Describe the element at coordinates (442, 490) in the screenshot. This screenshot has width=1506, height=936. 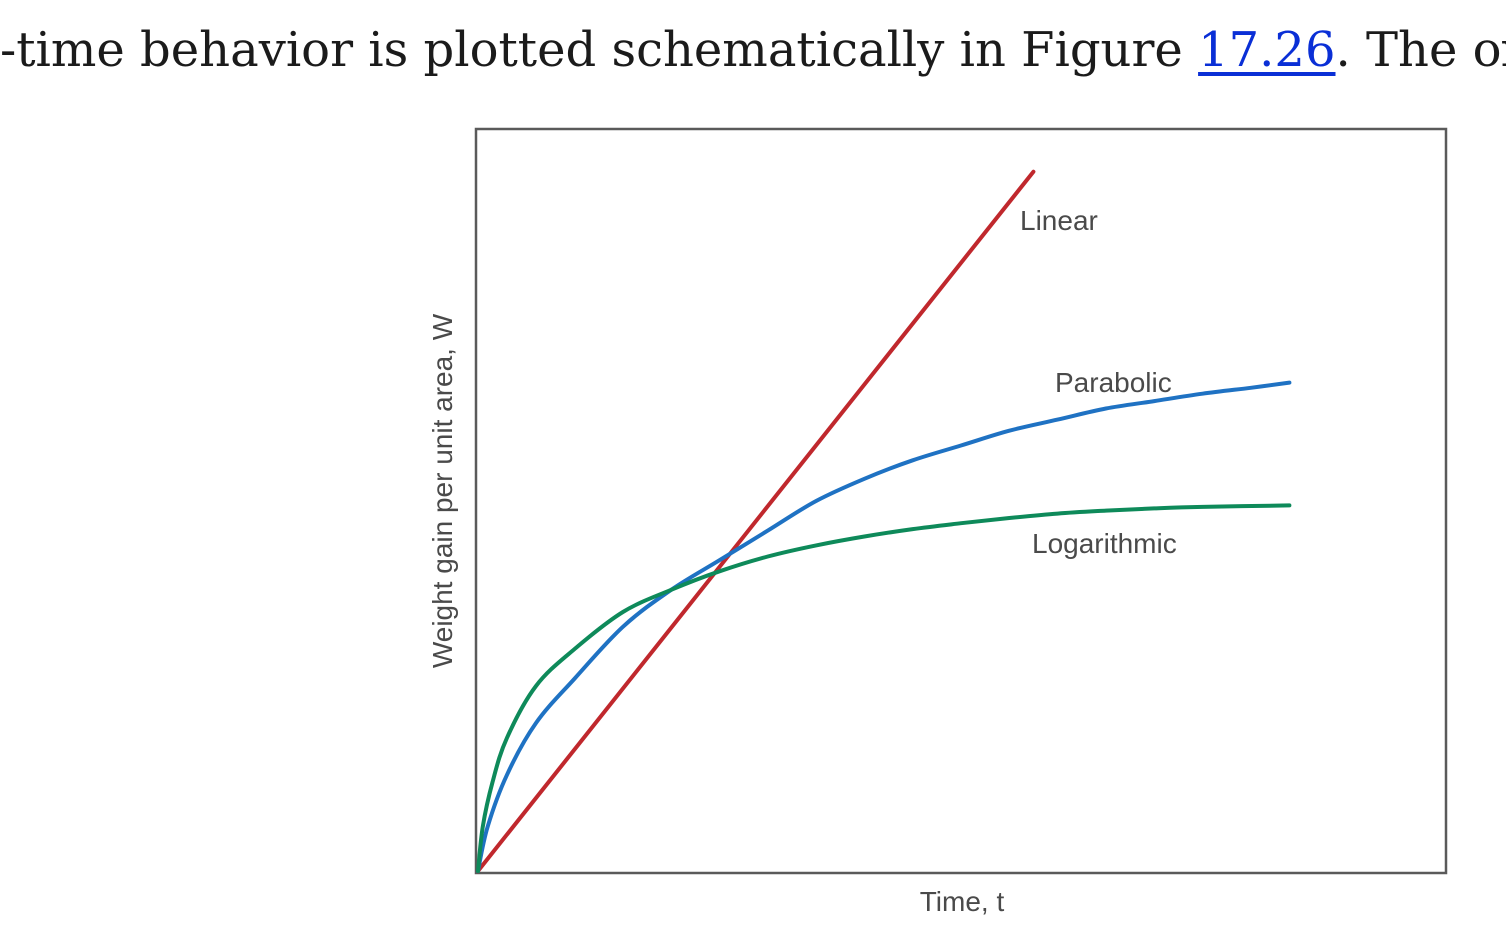
I see `y-axis-label: Weight gain per unit area, W` at that location.